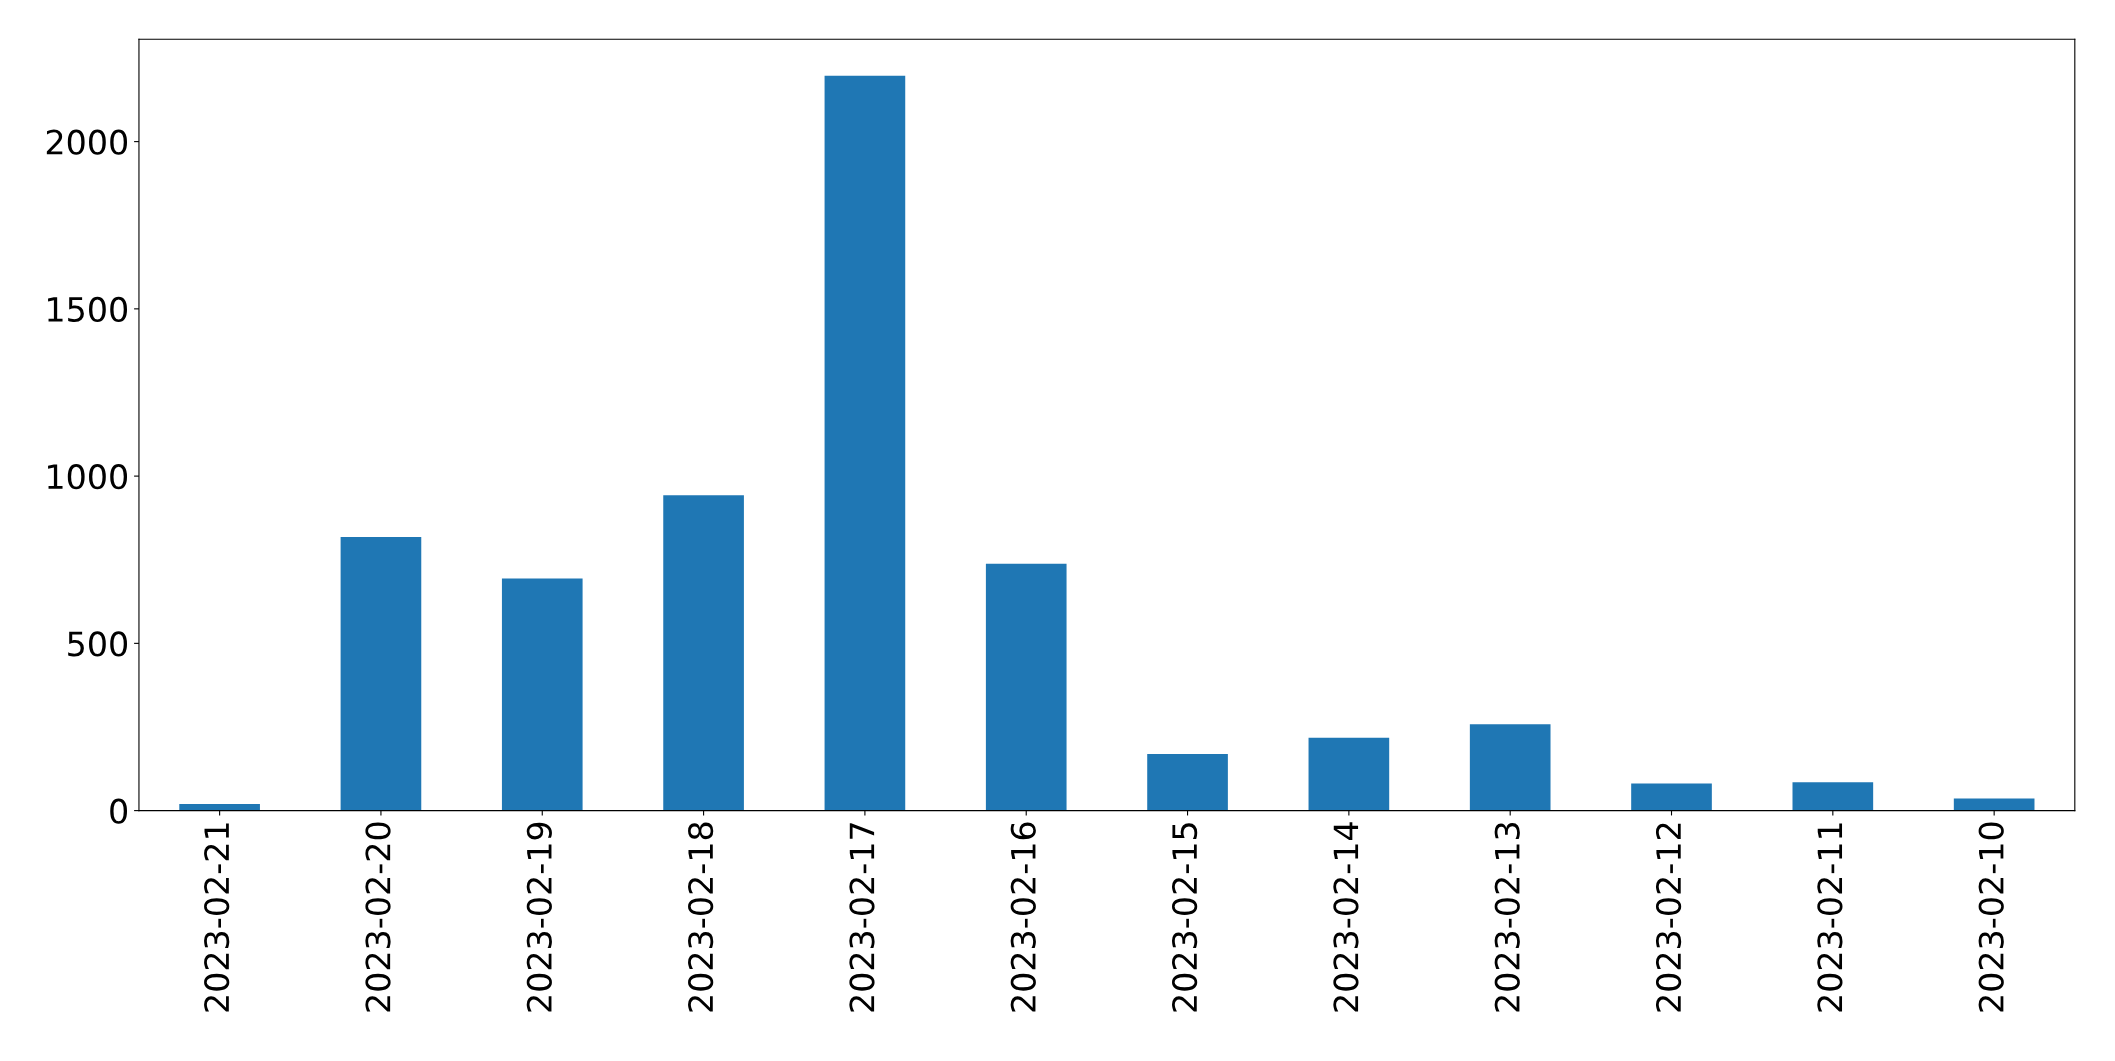 The image size is (2115, 1061). I want to click on x-tick-label: 2023-02-17, so click(862, 917).